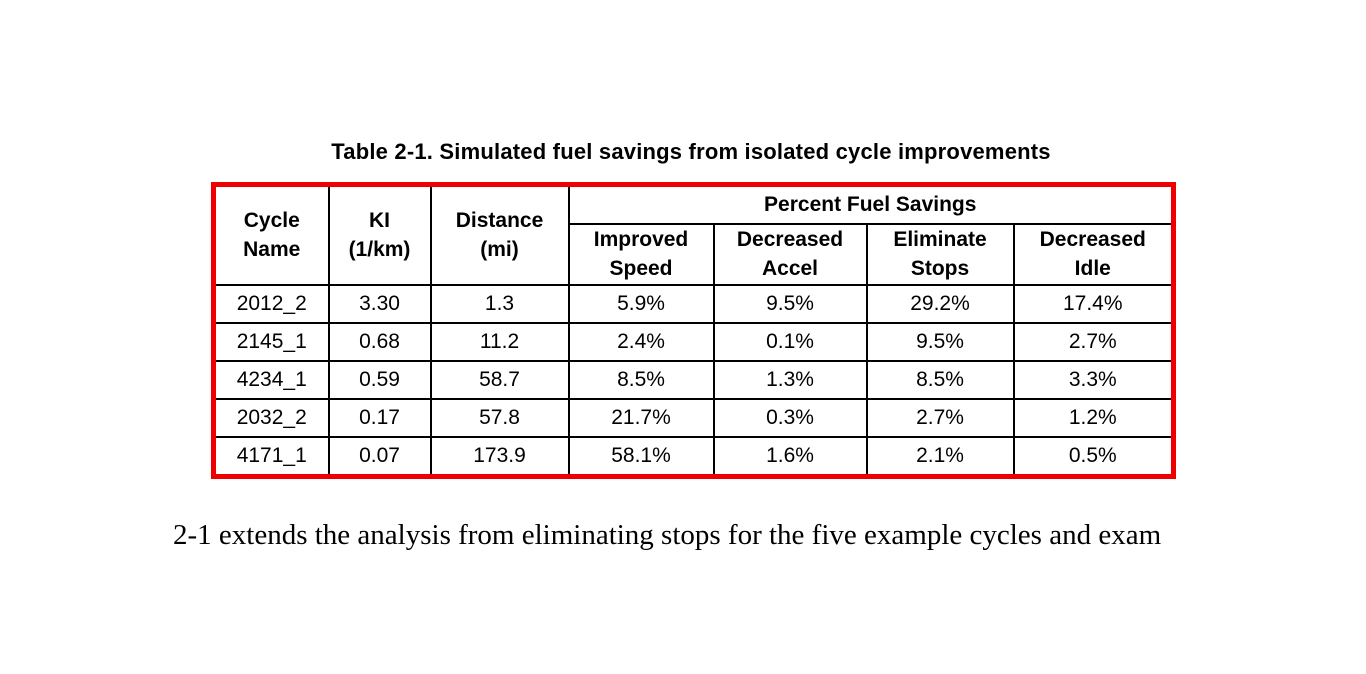  Describe the element at coordinates (641, 254) in the screenshot. I see `column-header-improved-speed: Improved Speed` at that location.